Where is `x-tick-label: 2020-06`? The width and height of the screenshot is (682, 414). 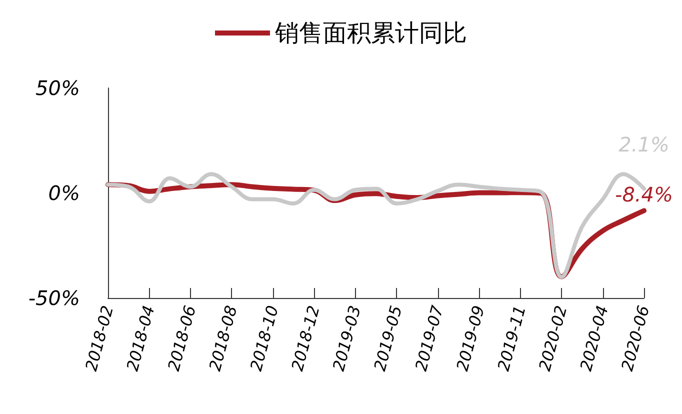 x-tick-label: 2020-06 is located at coordinates (636, 339).